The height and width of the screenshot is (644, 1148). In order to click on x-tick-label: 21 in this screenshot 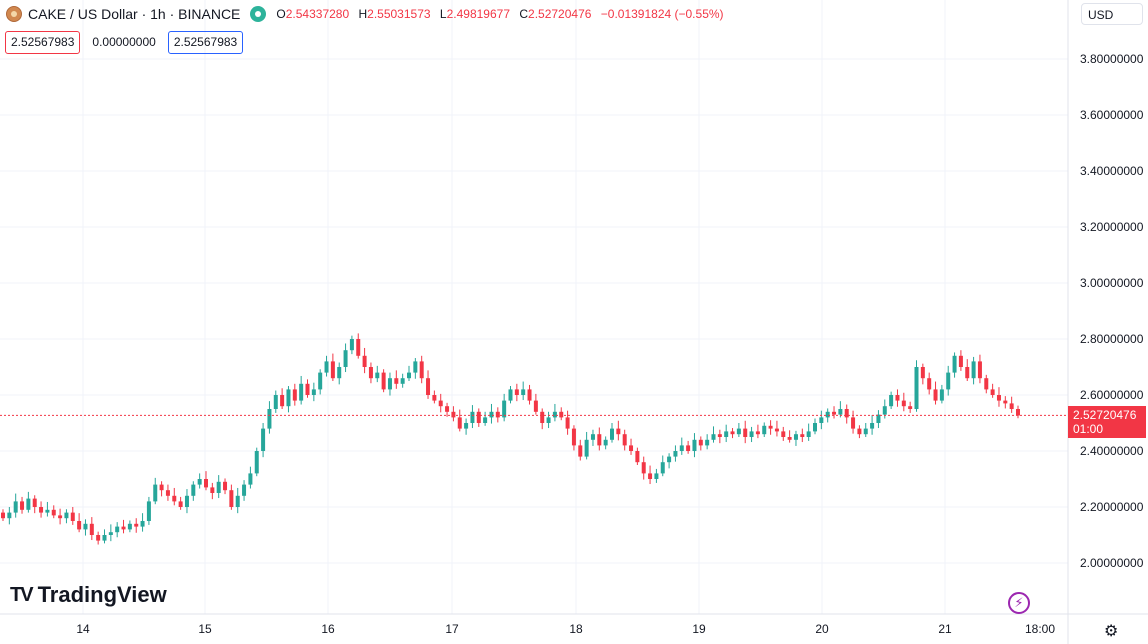, I will do `click(945, 629)`.